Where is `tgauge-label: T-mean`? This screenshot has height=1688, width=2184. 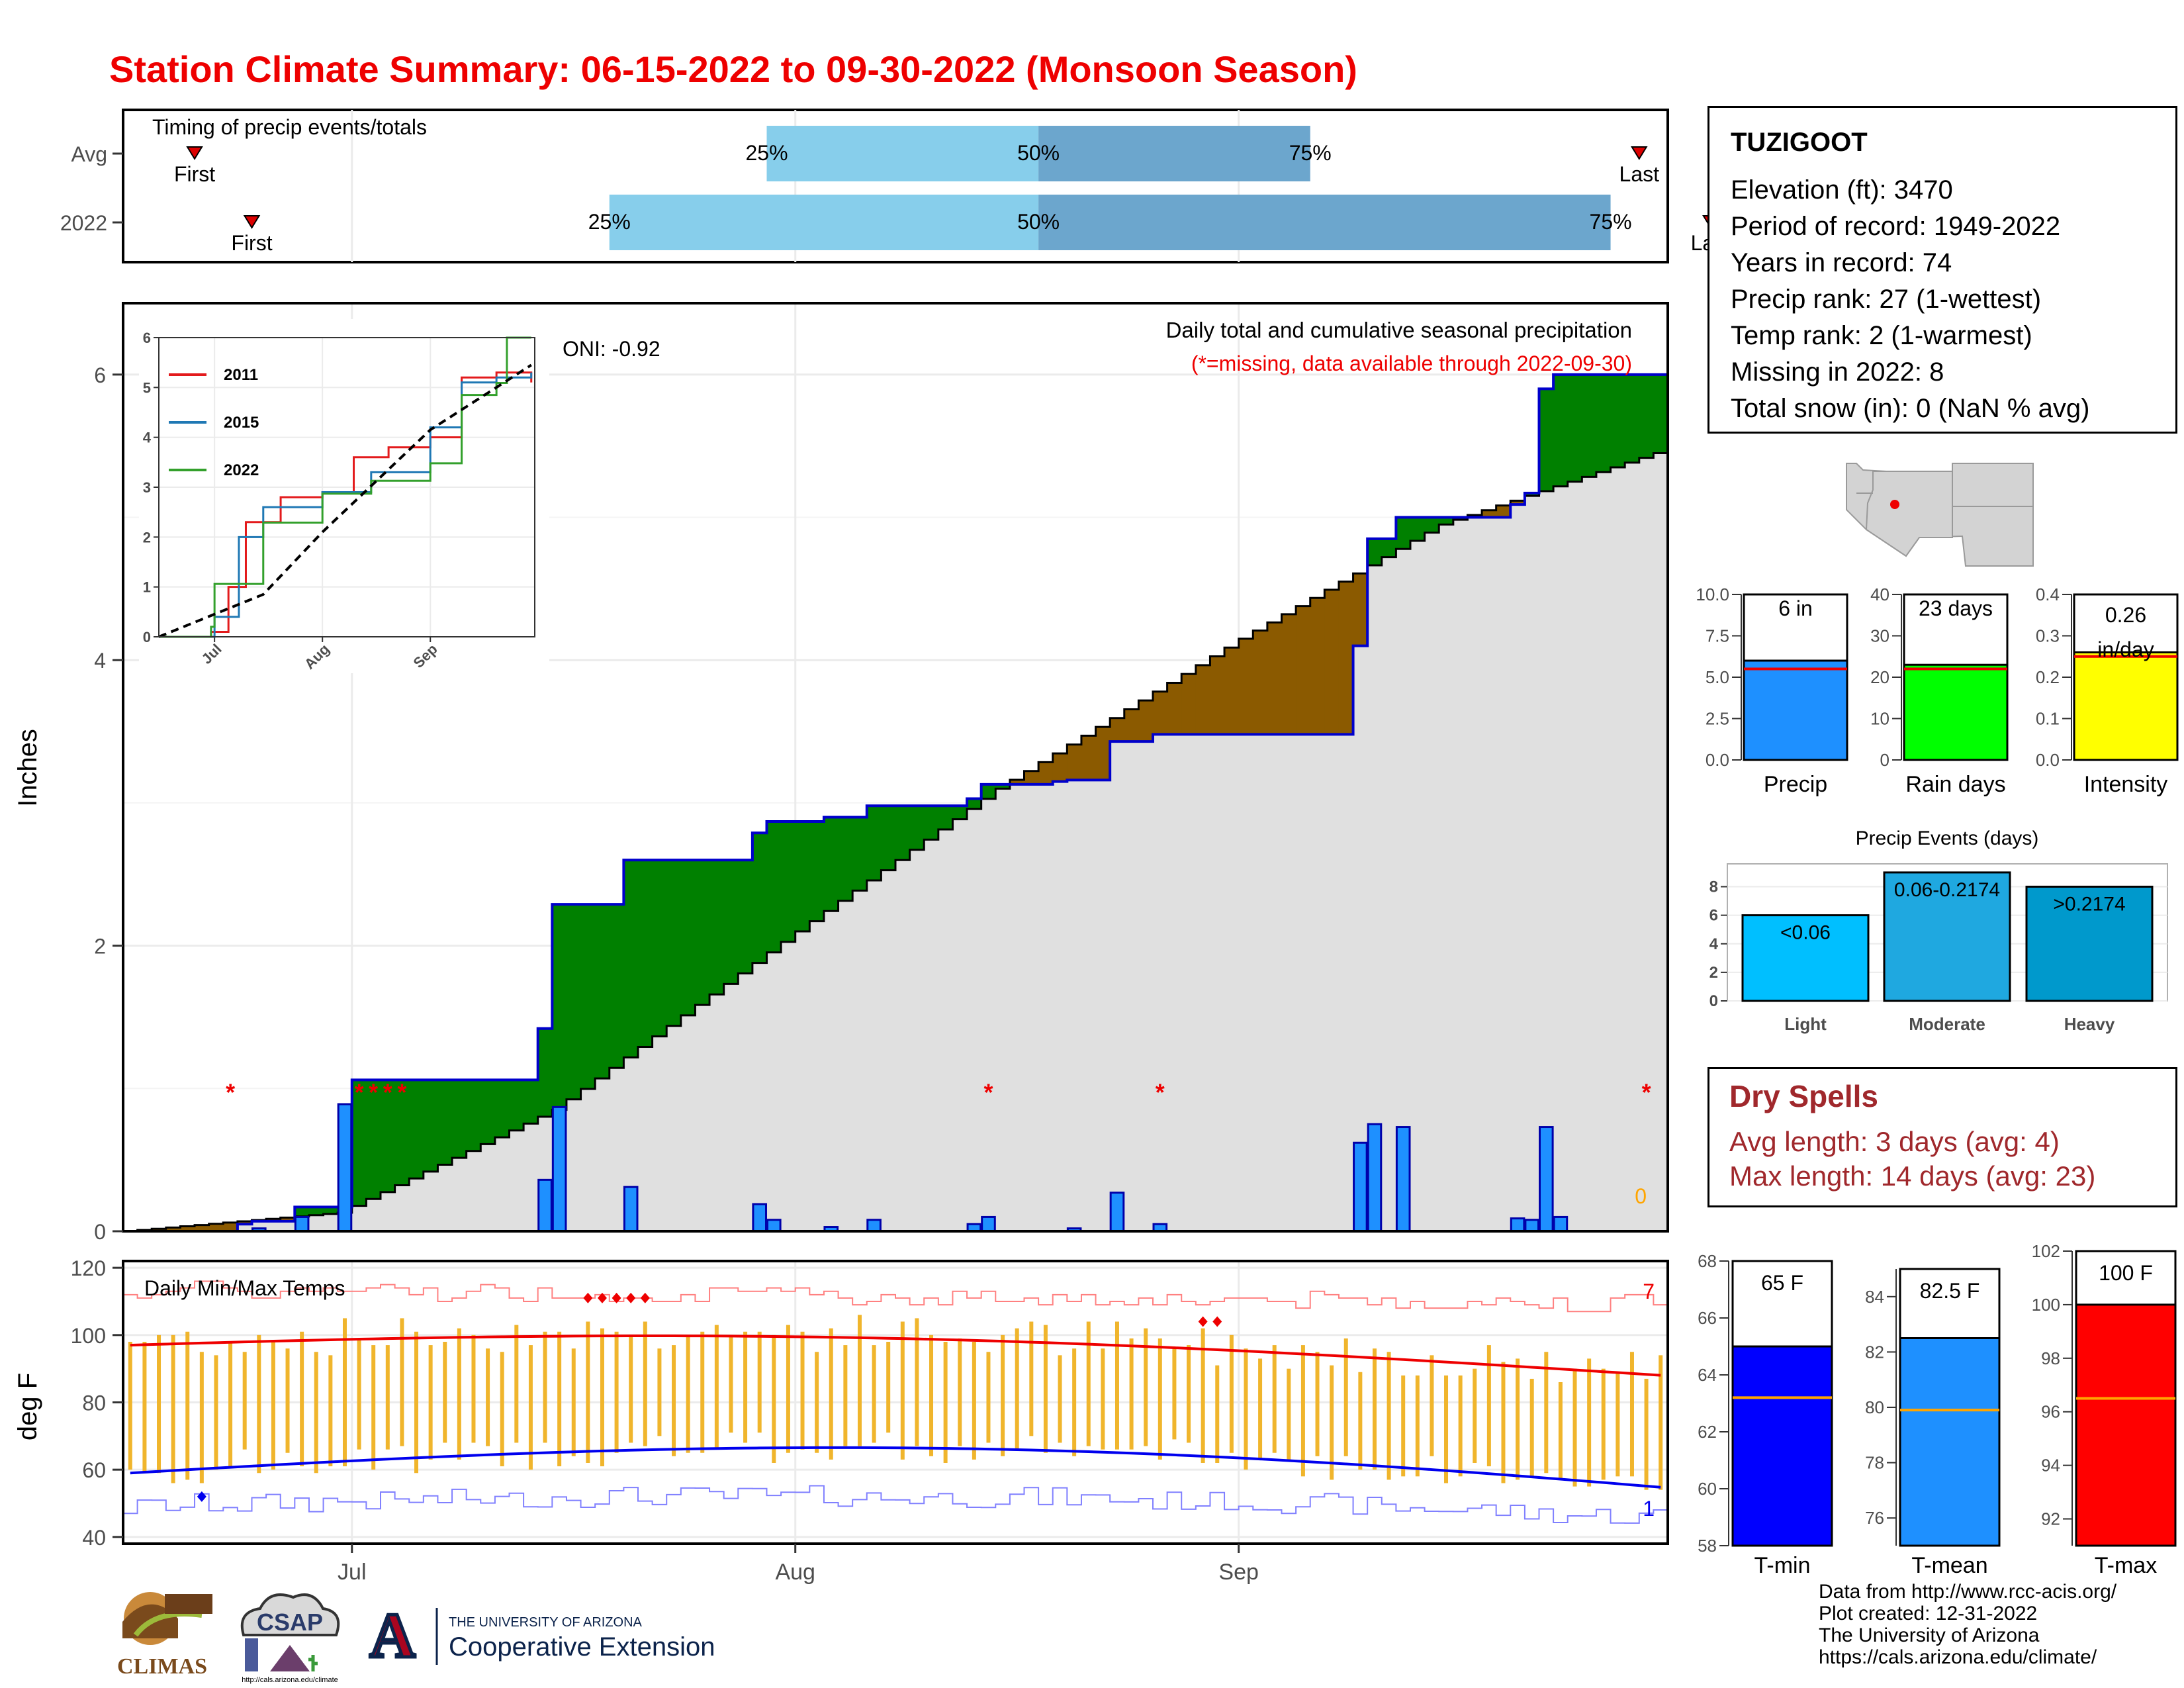 tgauge-label: T-mean is located at coordinates (1949, 1565).